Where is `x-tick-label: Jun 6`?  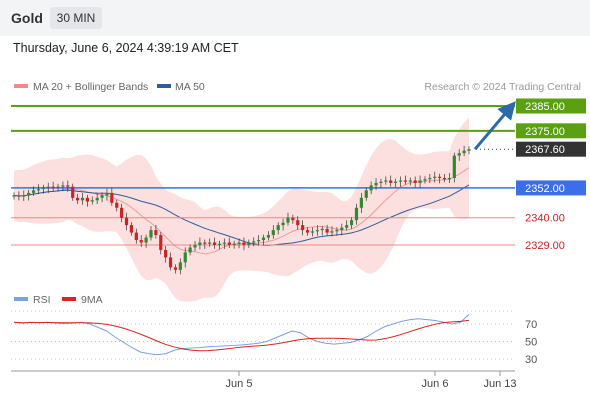
x-tick-label: Jun 6 is located at coordinates (435, 384).